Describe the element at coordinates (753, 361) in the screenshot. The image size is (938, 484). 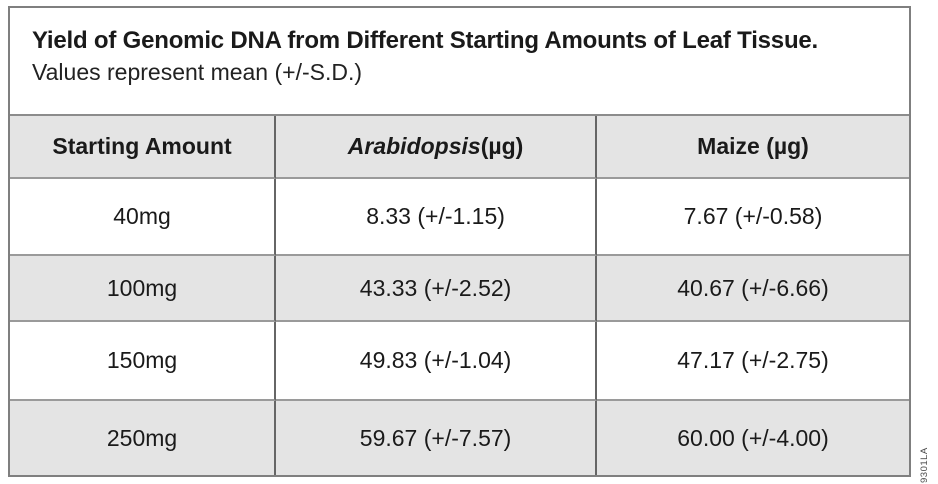
I see `table-row-3-maize-yield: 47.17 (+/-2.75)` at that location.